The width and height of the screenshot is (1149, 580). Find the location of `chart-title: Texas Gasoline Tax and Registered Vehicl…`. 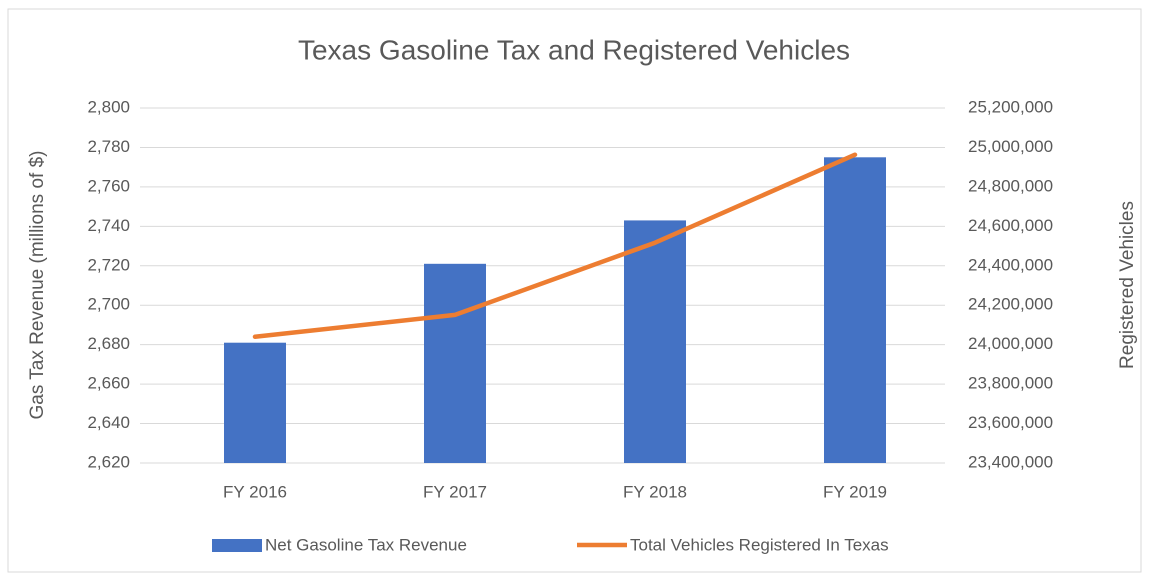

chart-title: Texas Gasoline Tax and Registered Vehicl… is located at coordinates (574, 49).